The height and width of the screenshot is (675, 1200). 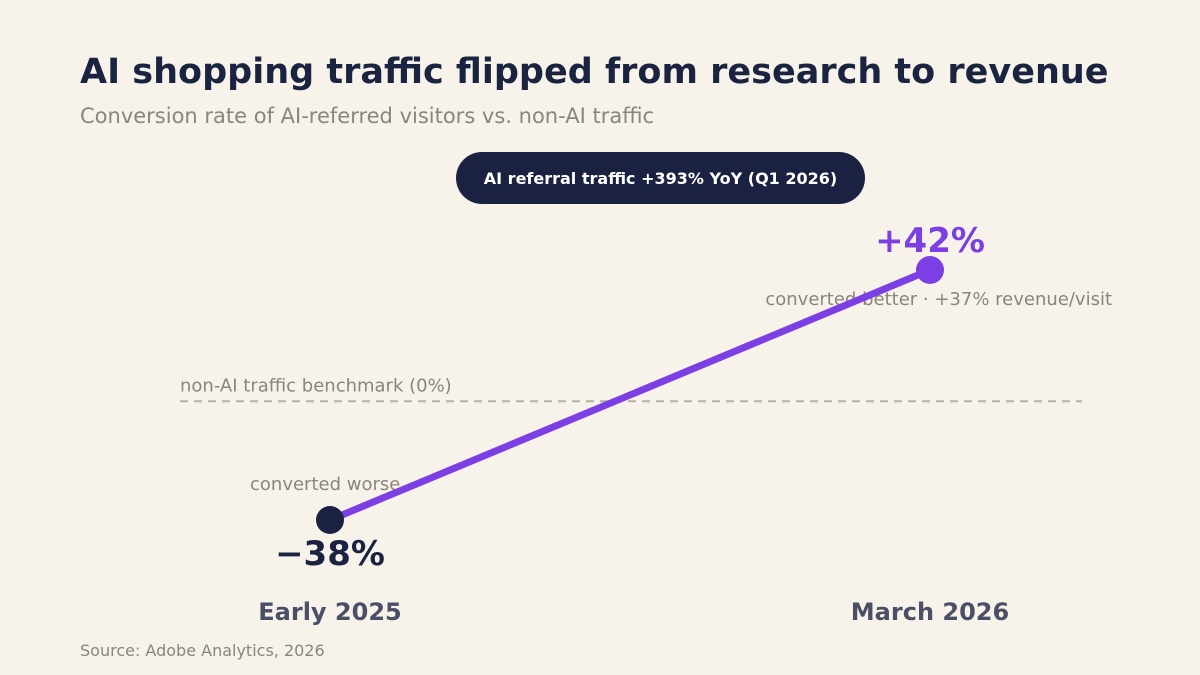 What do you see at coordinates (660, 178) in the screenshot?
I see `callout-badge: AI referral traffic +393% YoY (Q1 2026)` at bounding box center [660, 178].